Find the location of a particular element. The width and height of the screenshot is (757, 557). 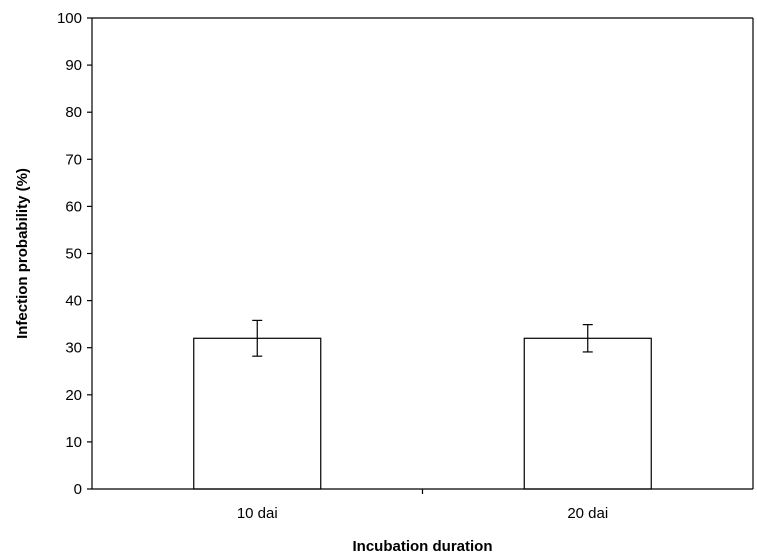

y-tick-label: 100 is located at coordinates (69, 18).